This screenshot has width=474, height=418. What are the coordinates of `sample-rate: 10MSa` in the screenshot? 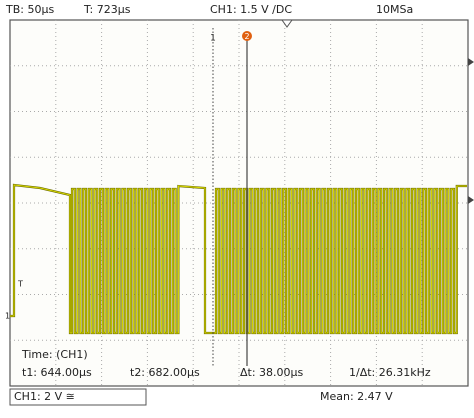 It's located at (394, 9).